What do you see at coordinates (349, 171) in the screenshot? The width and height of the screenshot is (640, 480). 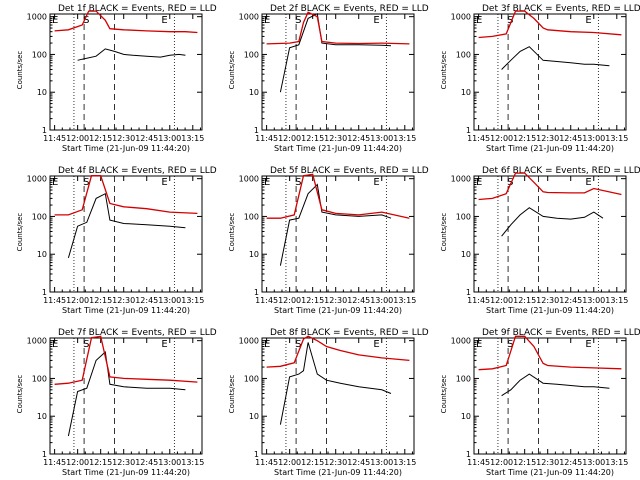 I see `chart-title: Det 5f BLACK = Events, RED = LLD` at bounding box center [349, 171].